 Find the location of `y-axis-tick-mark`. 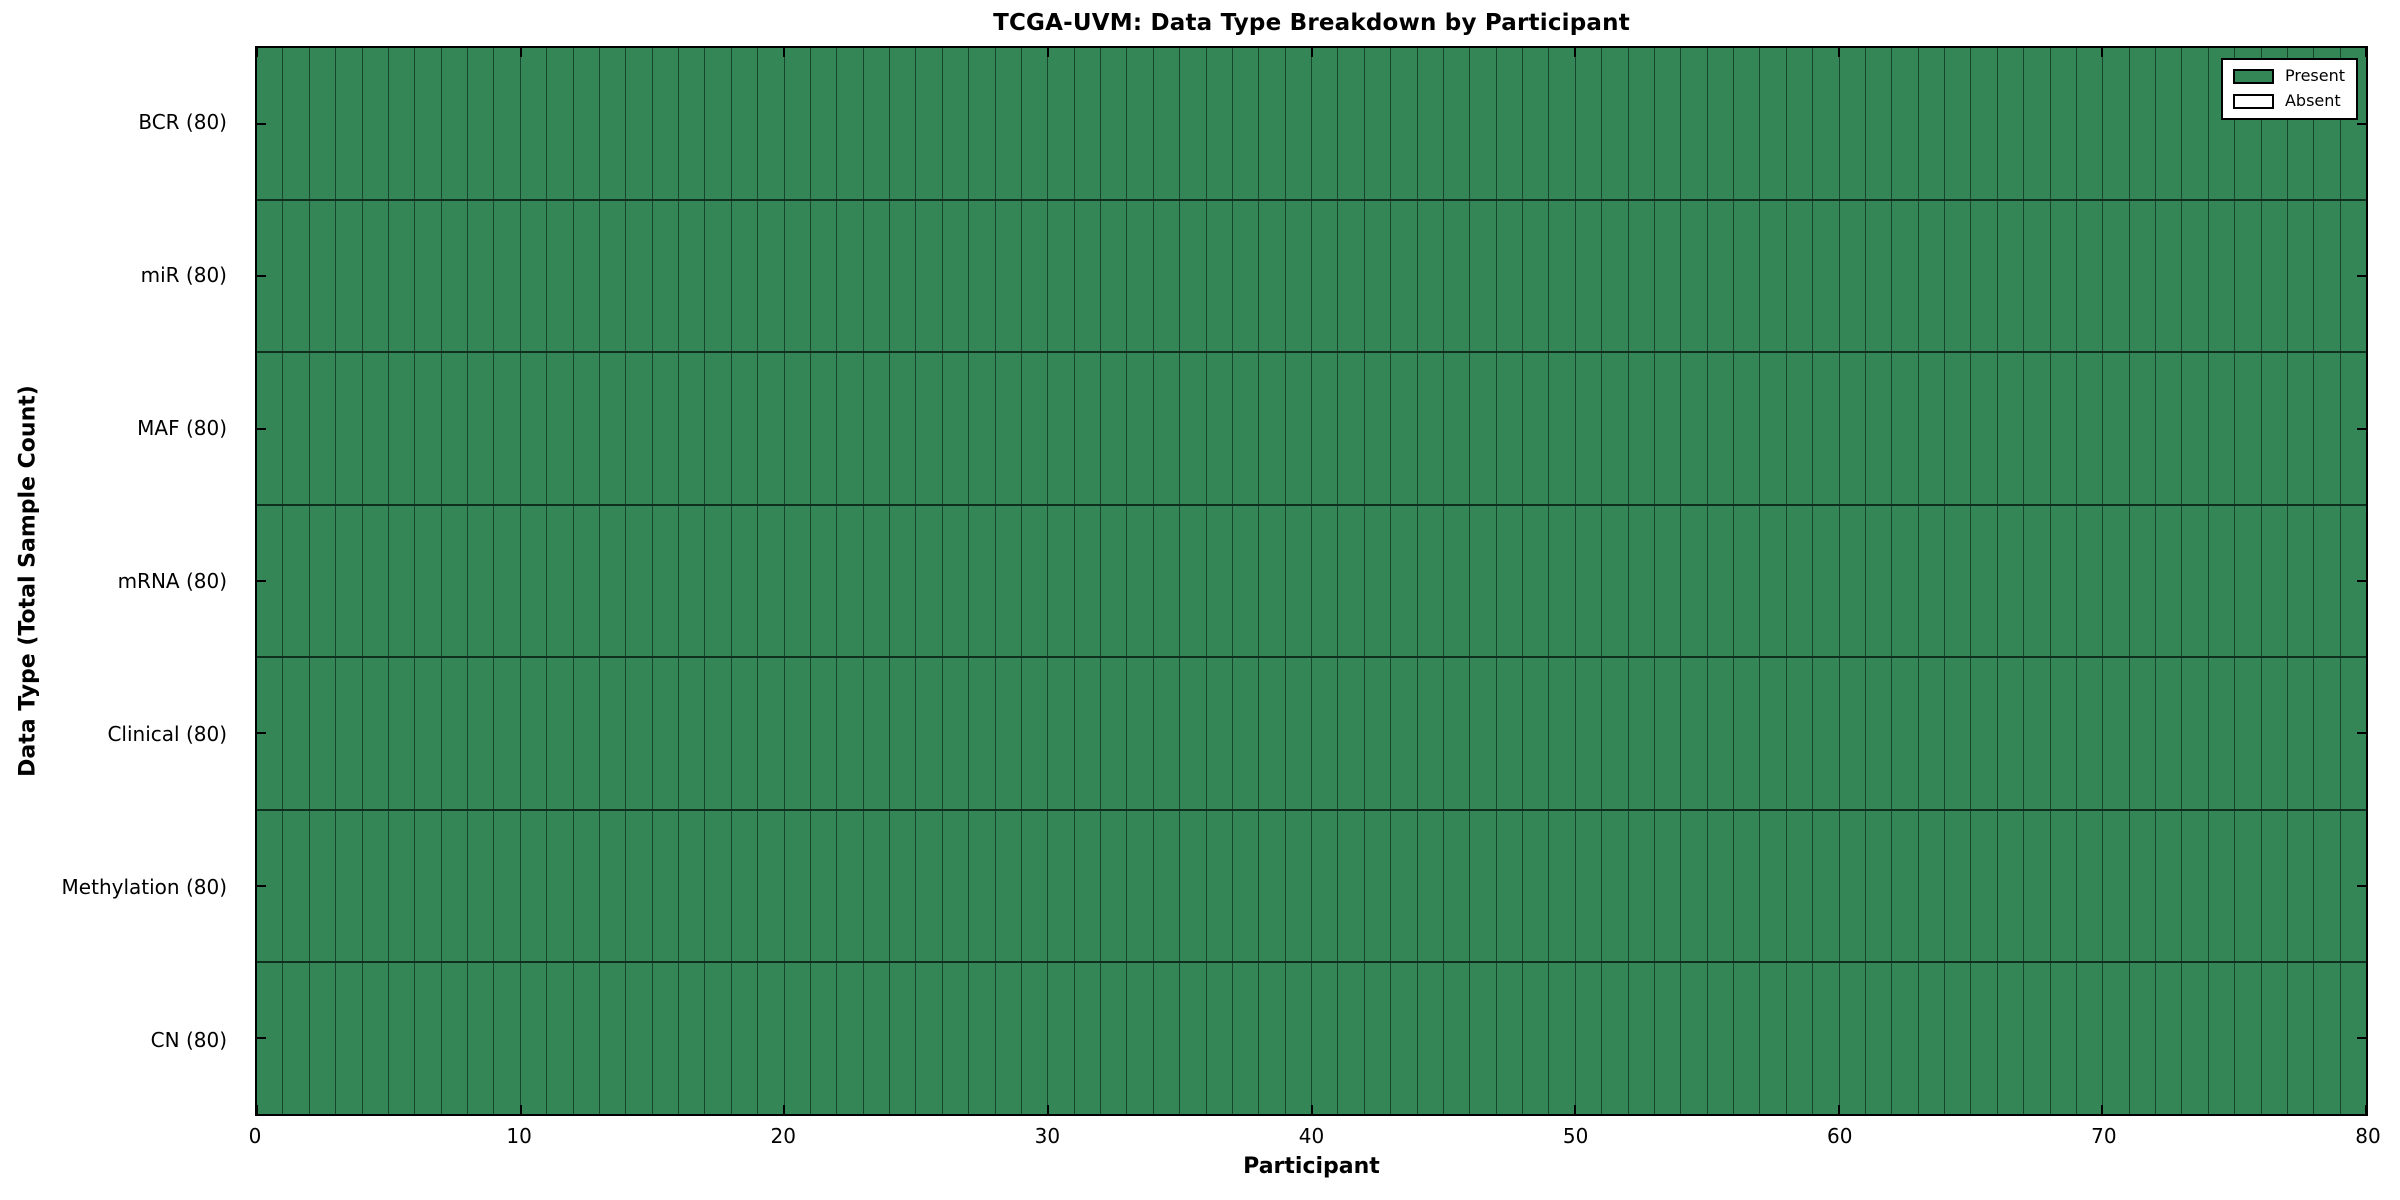

y-axis-tick-mark is located at coordinates (261, 124).